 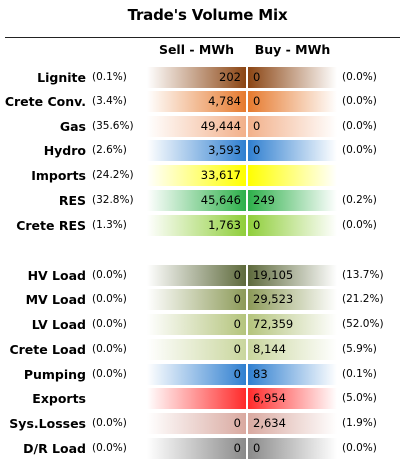 What do you see at coordinates (359, 374) in the screenshot?
I see `buy-percent: (0.1%)` at bounding box center [359, 374].